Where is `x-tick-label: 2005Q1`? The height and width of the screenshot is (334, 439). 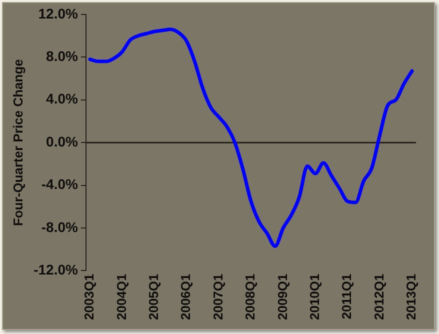 x-tick-label: 2005Q1 is located at coordinates (153, 297).